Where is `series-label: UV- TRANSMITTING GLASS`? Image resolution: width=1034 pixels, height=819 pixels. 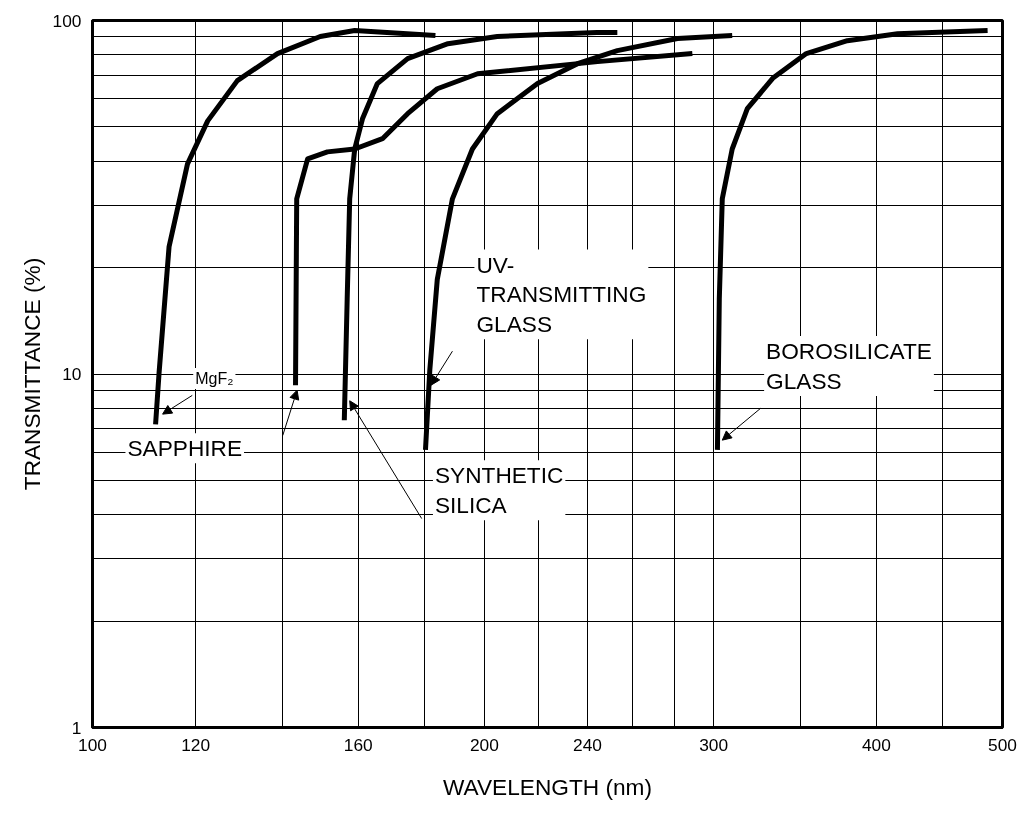
series-label: UV- TRANSMITTING GLASS is located at coordinates (561, 294).